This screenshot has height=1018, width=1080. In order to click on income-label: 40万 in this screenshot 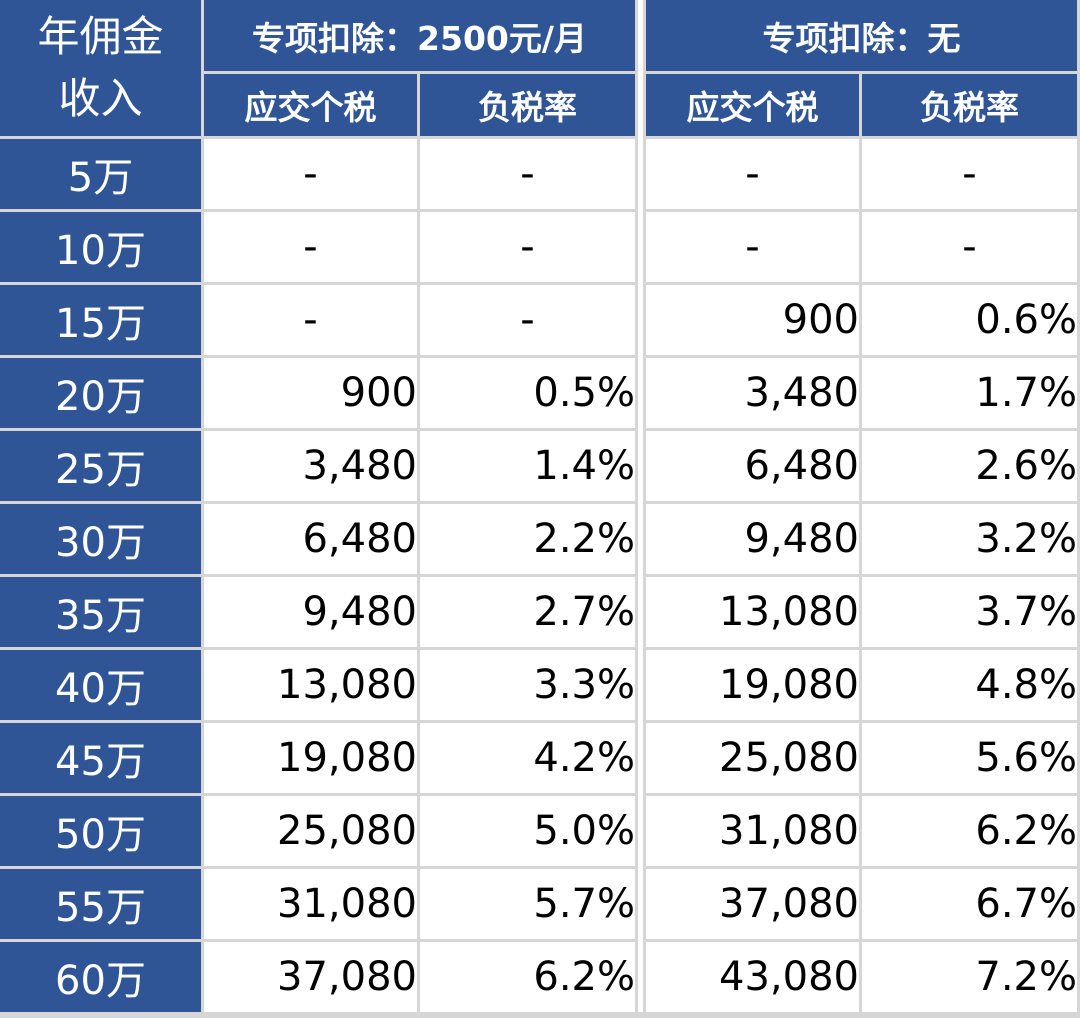, I will do `click(102, 686)`.